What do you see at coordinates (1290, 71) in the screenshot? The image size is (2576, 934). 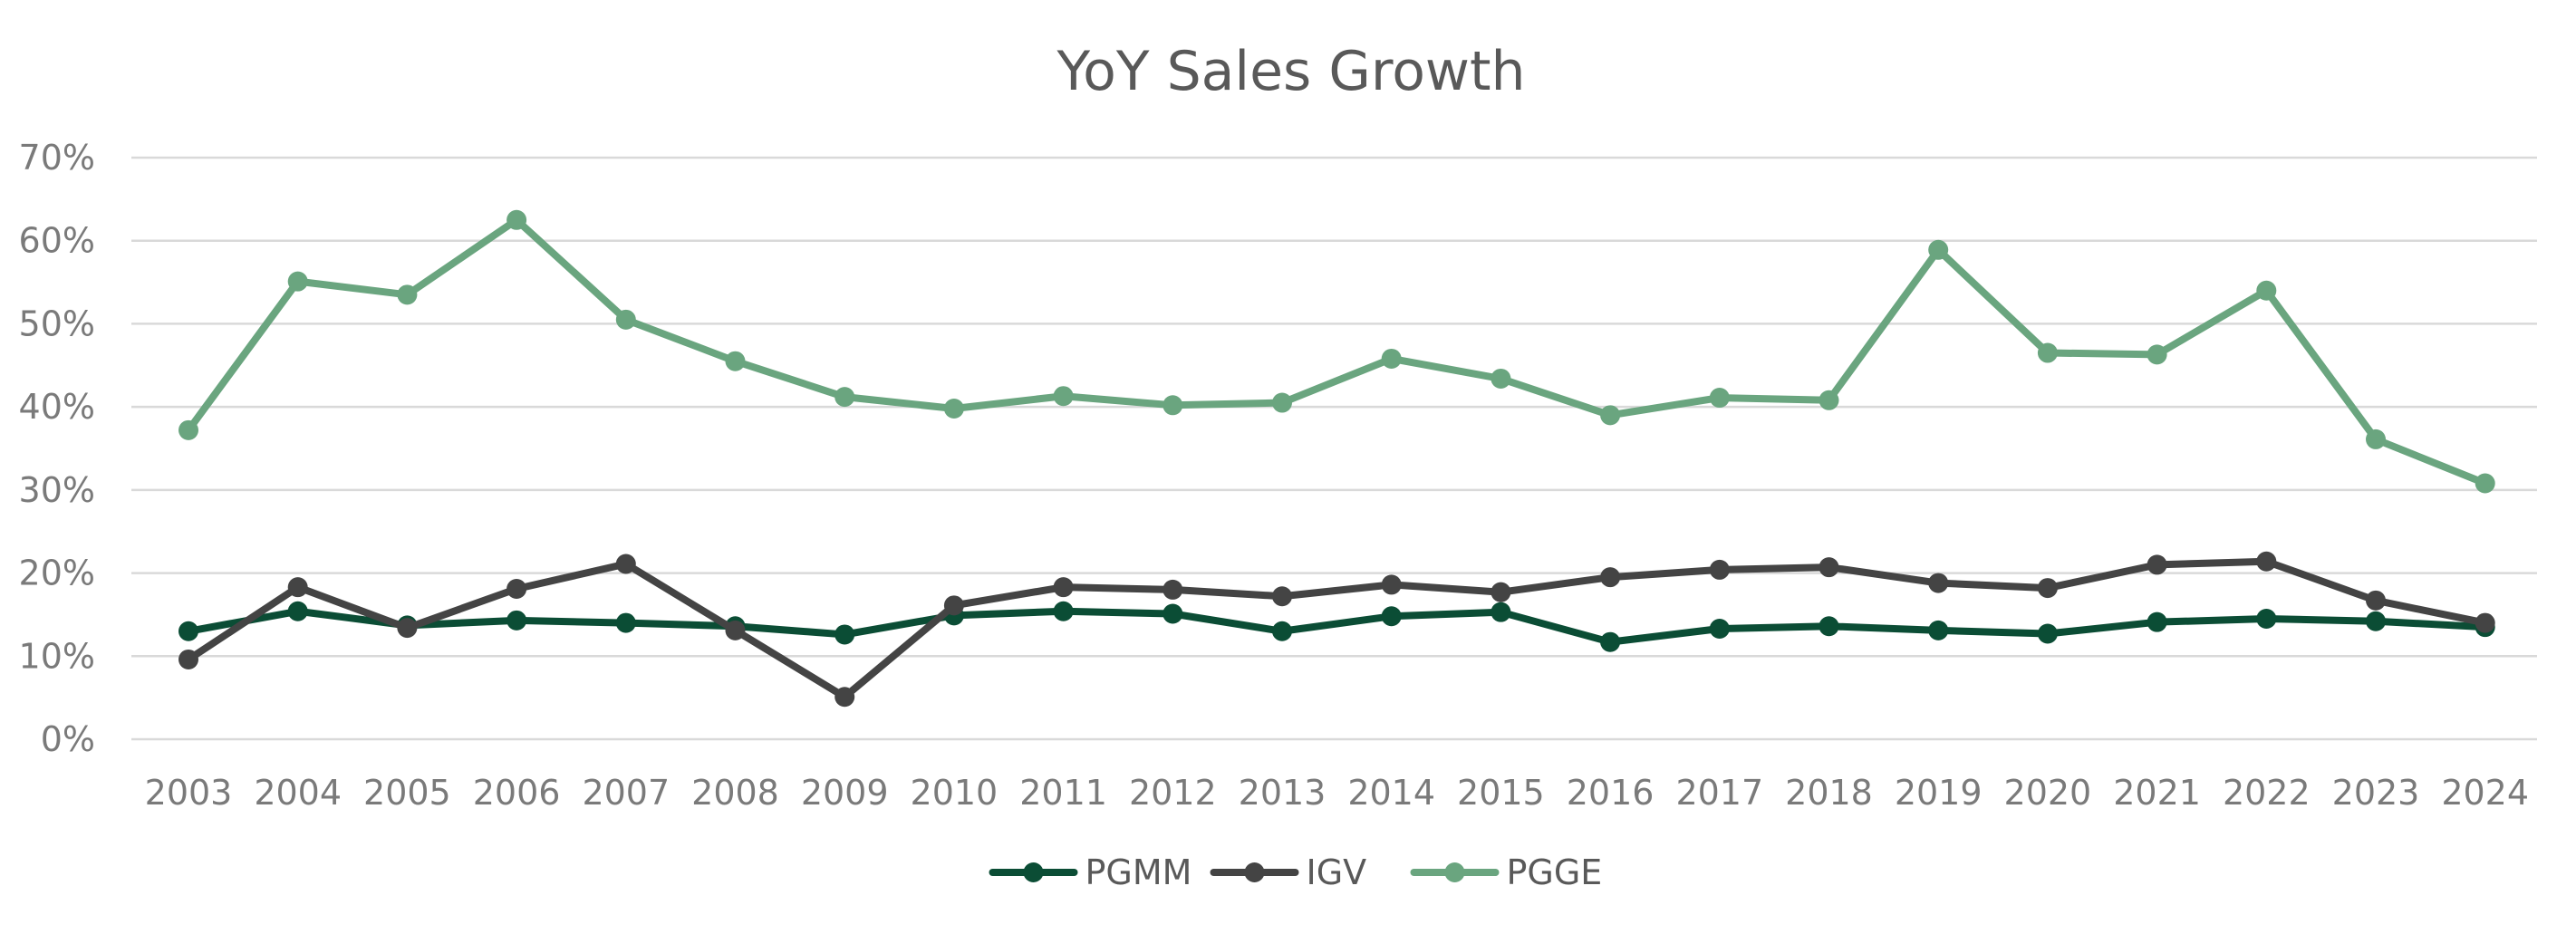 I see `chart-title: YoY Sales Growth` at bounding box center [1290, 71].